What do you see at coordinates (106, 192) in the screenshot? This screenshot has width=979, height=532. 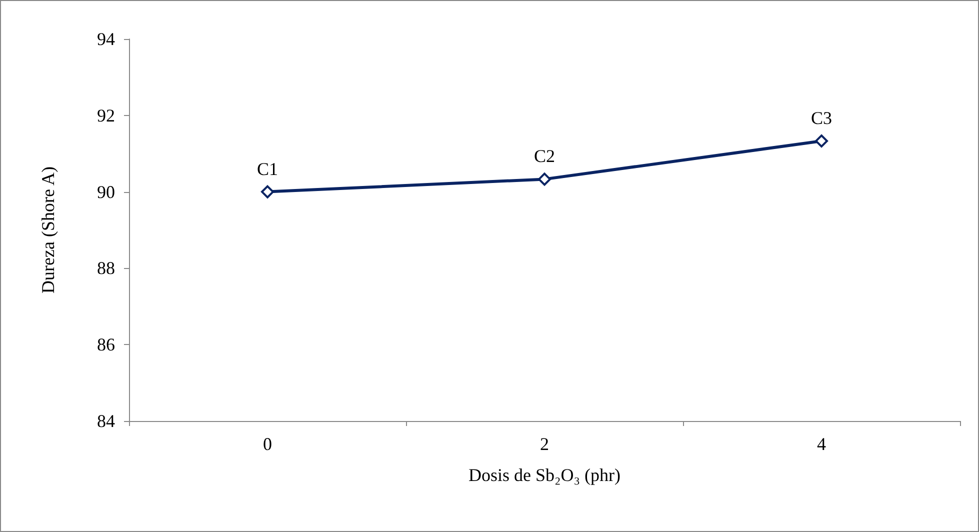 I see `y-tick-label: 90` at bounding box center [106, 192].